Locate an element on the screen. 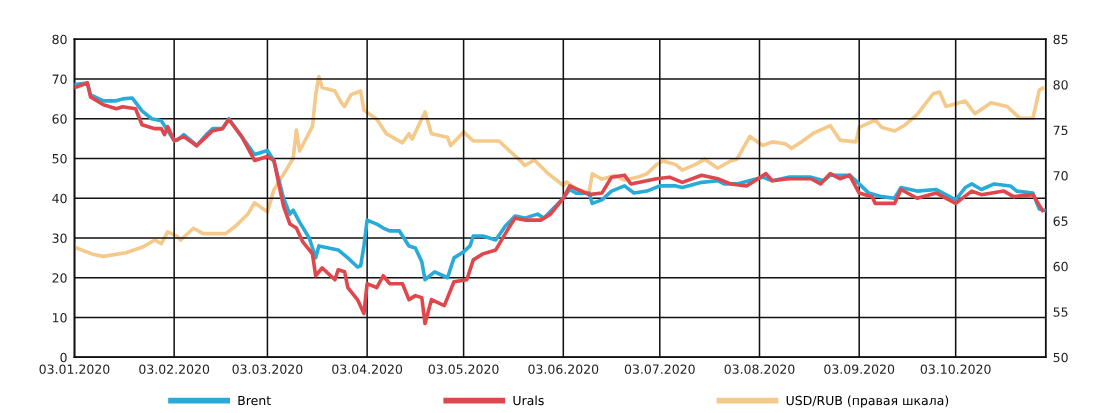 This screenshot has height=413, width=1095. y-tick-label: 20 is located at coordinates (59, 278).